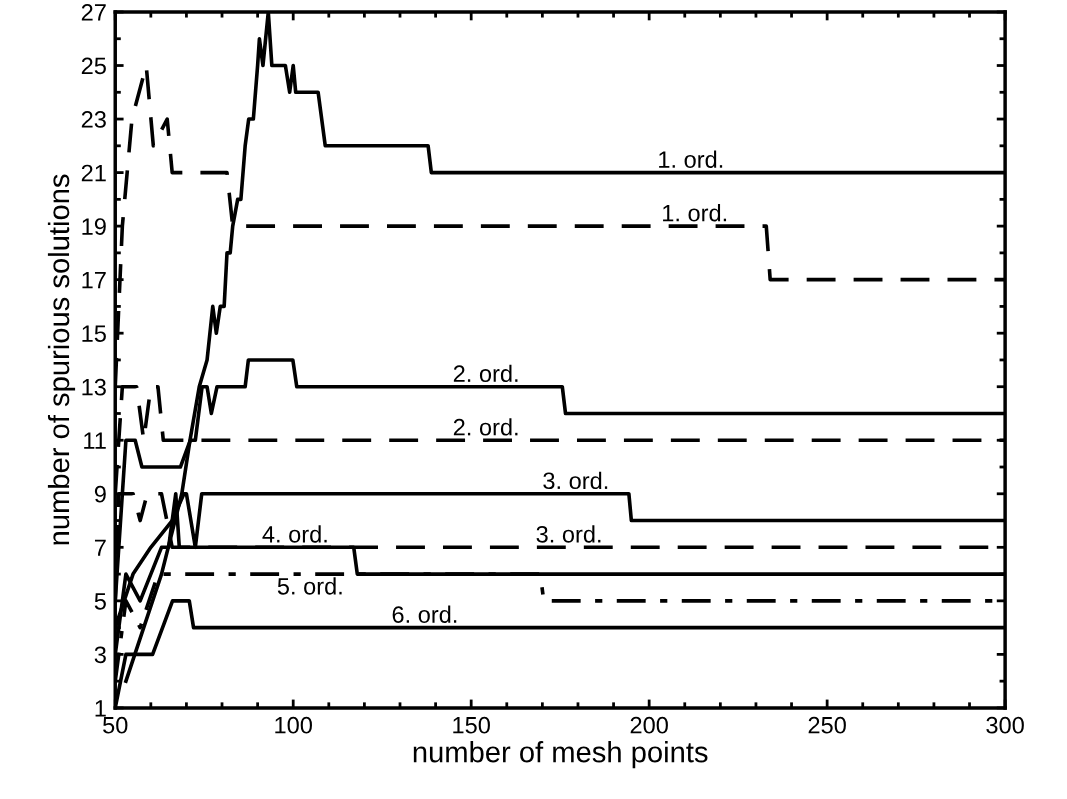  What do you see at coordinates (293, 725) in the screenshot?
I see `x-tick-label: 100` at bounding box center [293, 725].